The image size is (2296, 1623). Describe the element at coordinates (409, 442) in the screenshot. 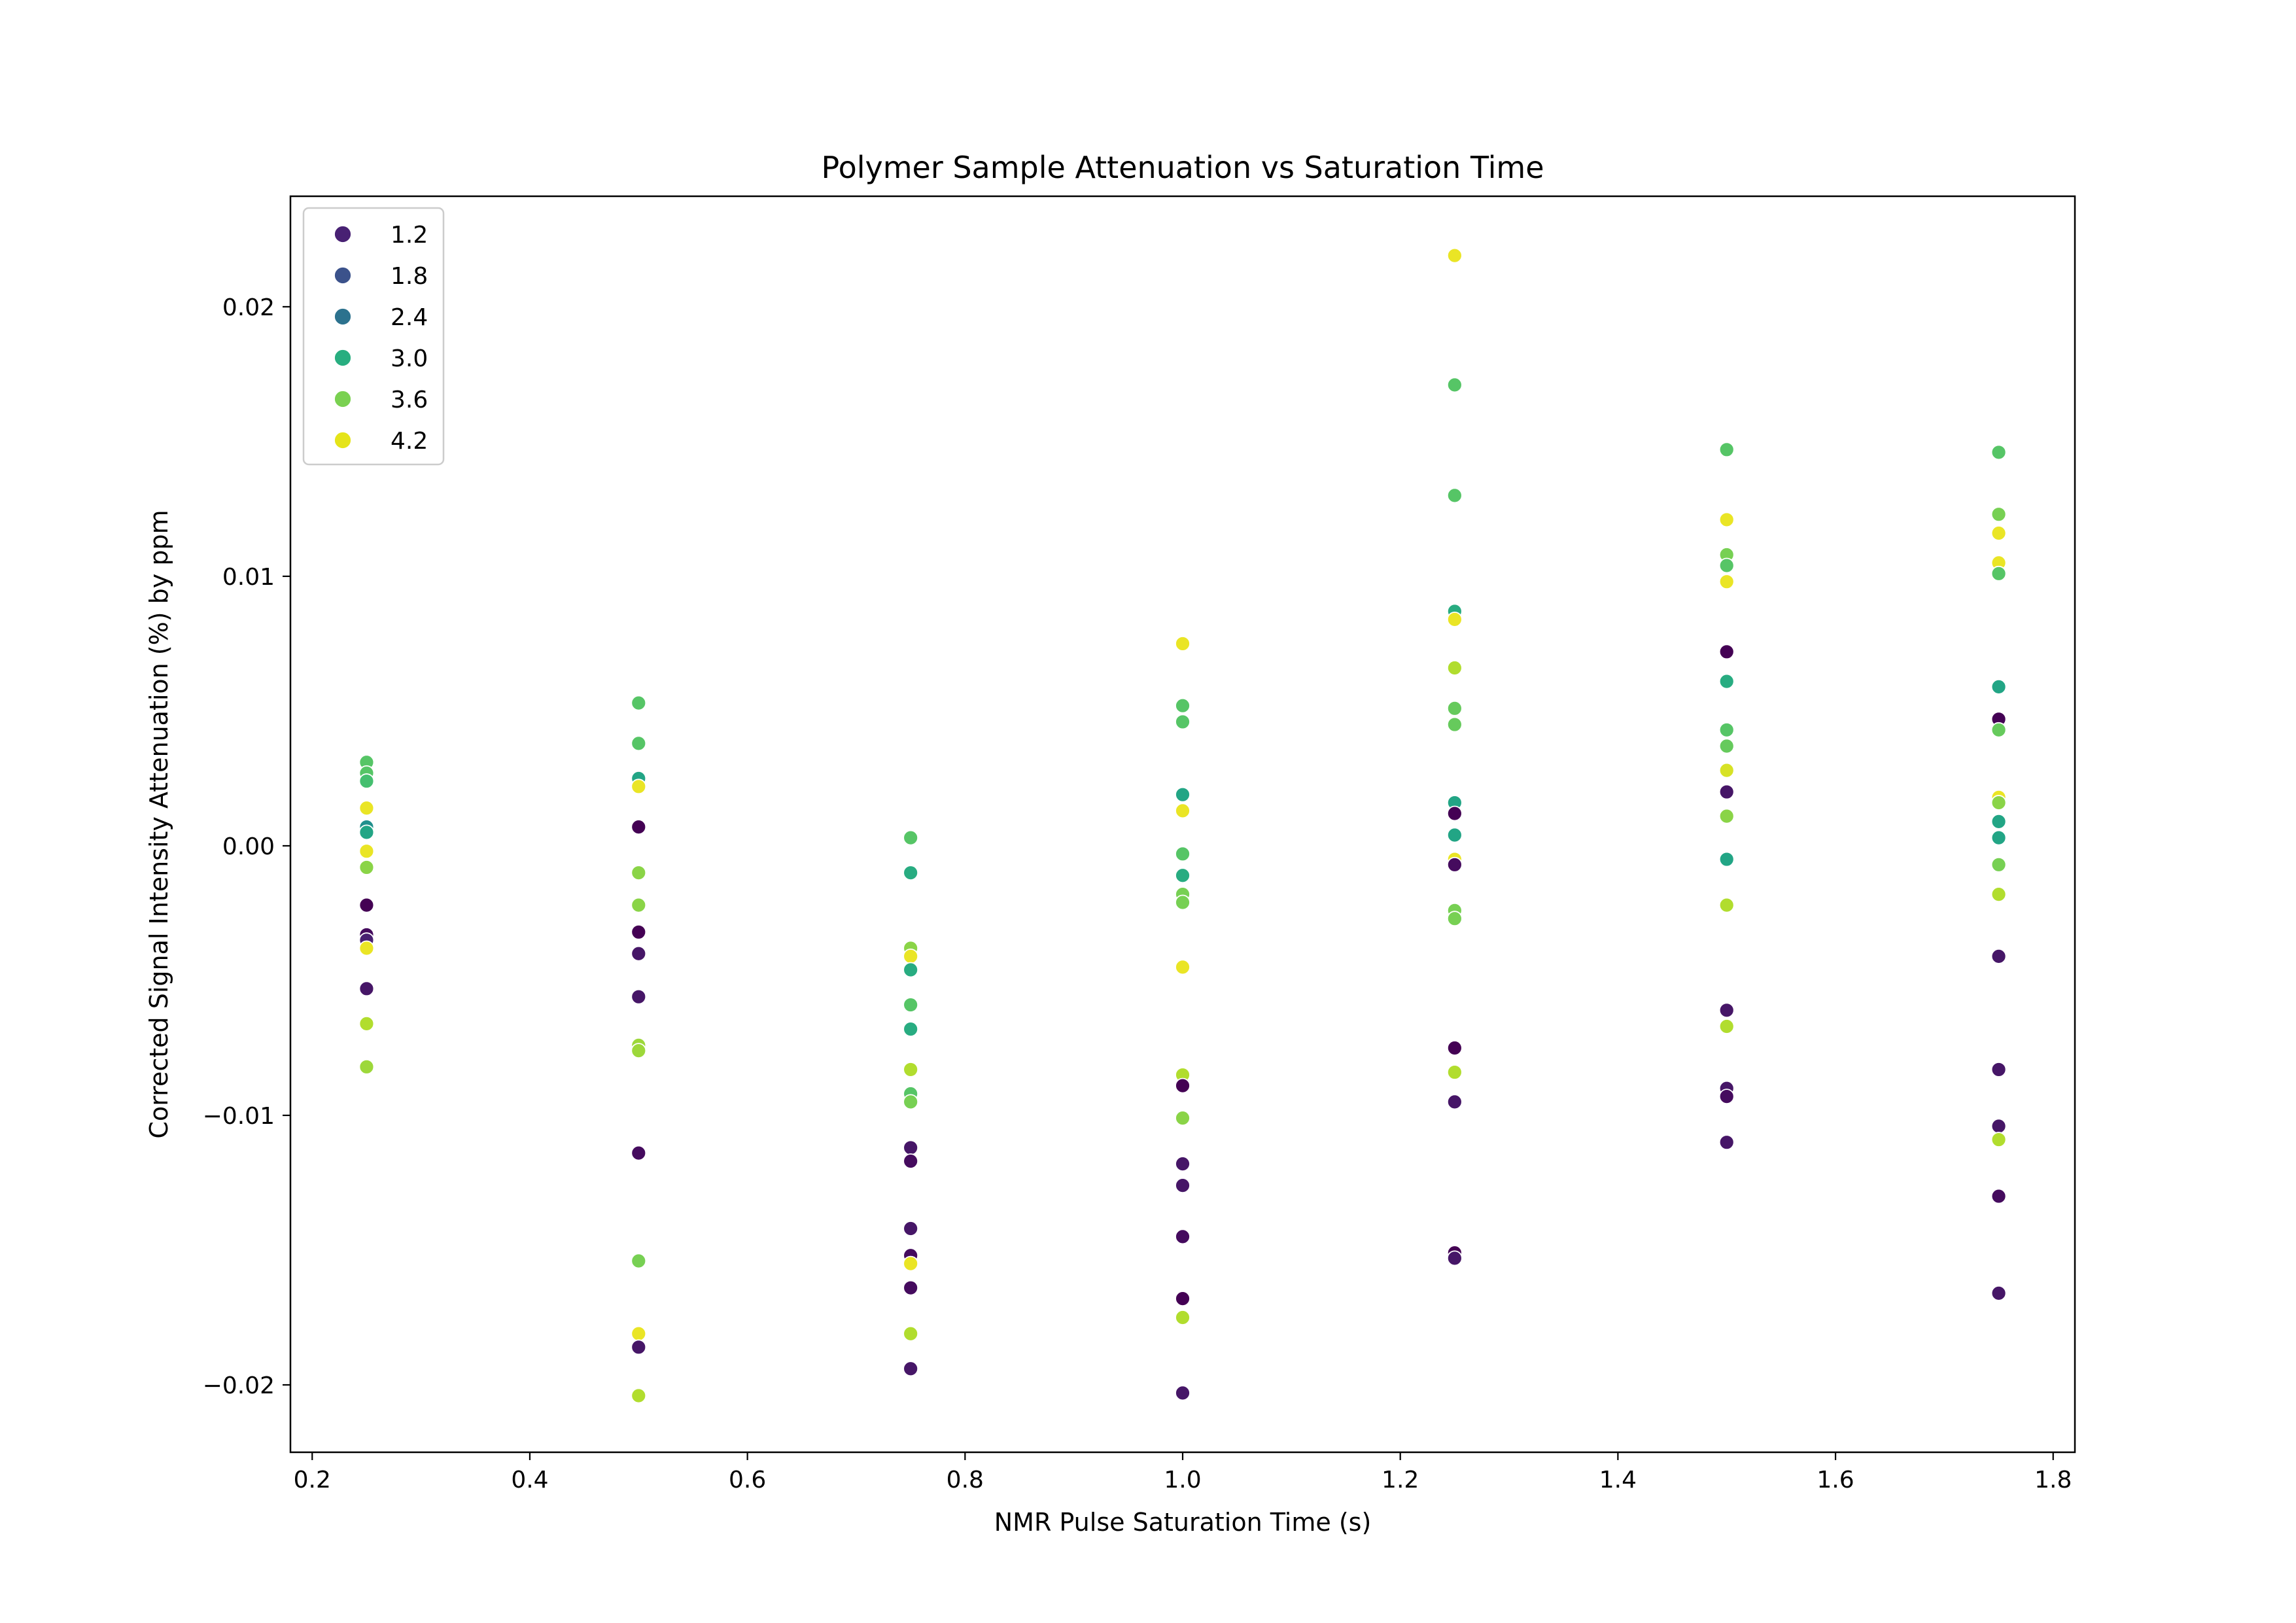

I see `legend-label: 4.2` at that location.